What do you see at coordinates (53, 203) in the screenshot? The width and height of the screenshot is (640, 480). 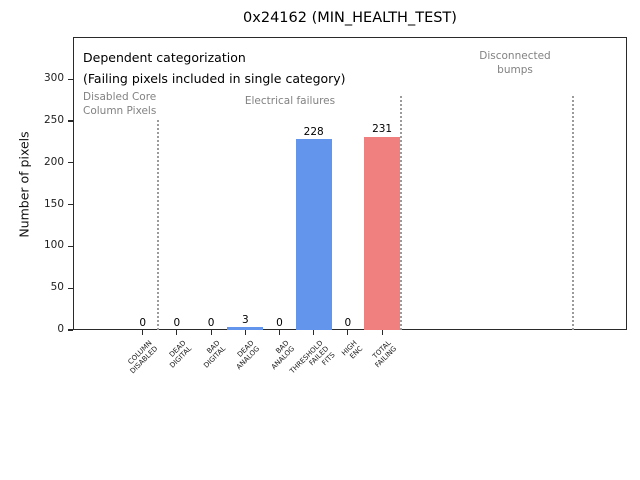 I see `y-tick-label: 150` at bounding box center [53, 203].